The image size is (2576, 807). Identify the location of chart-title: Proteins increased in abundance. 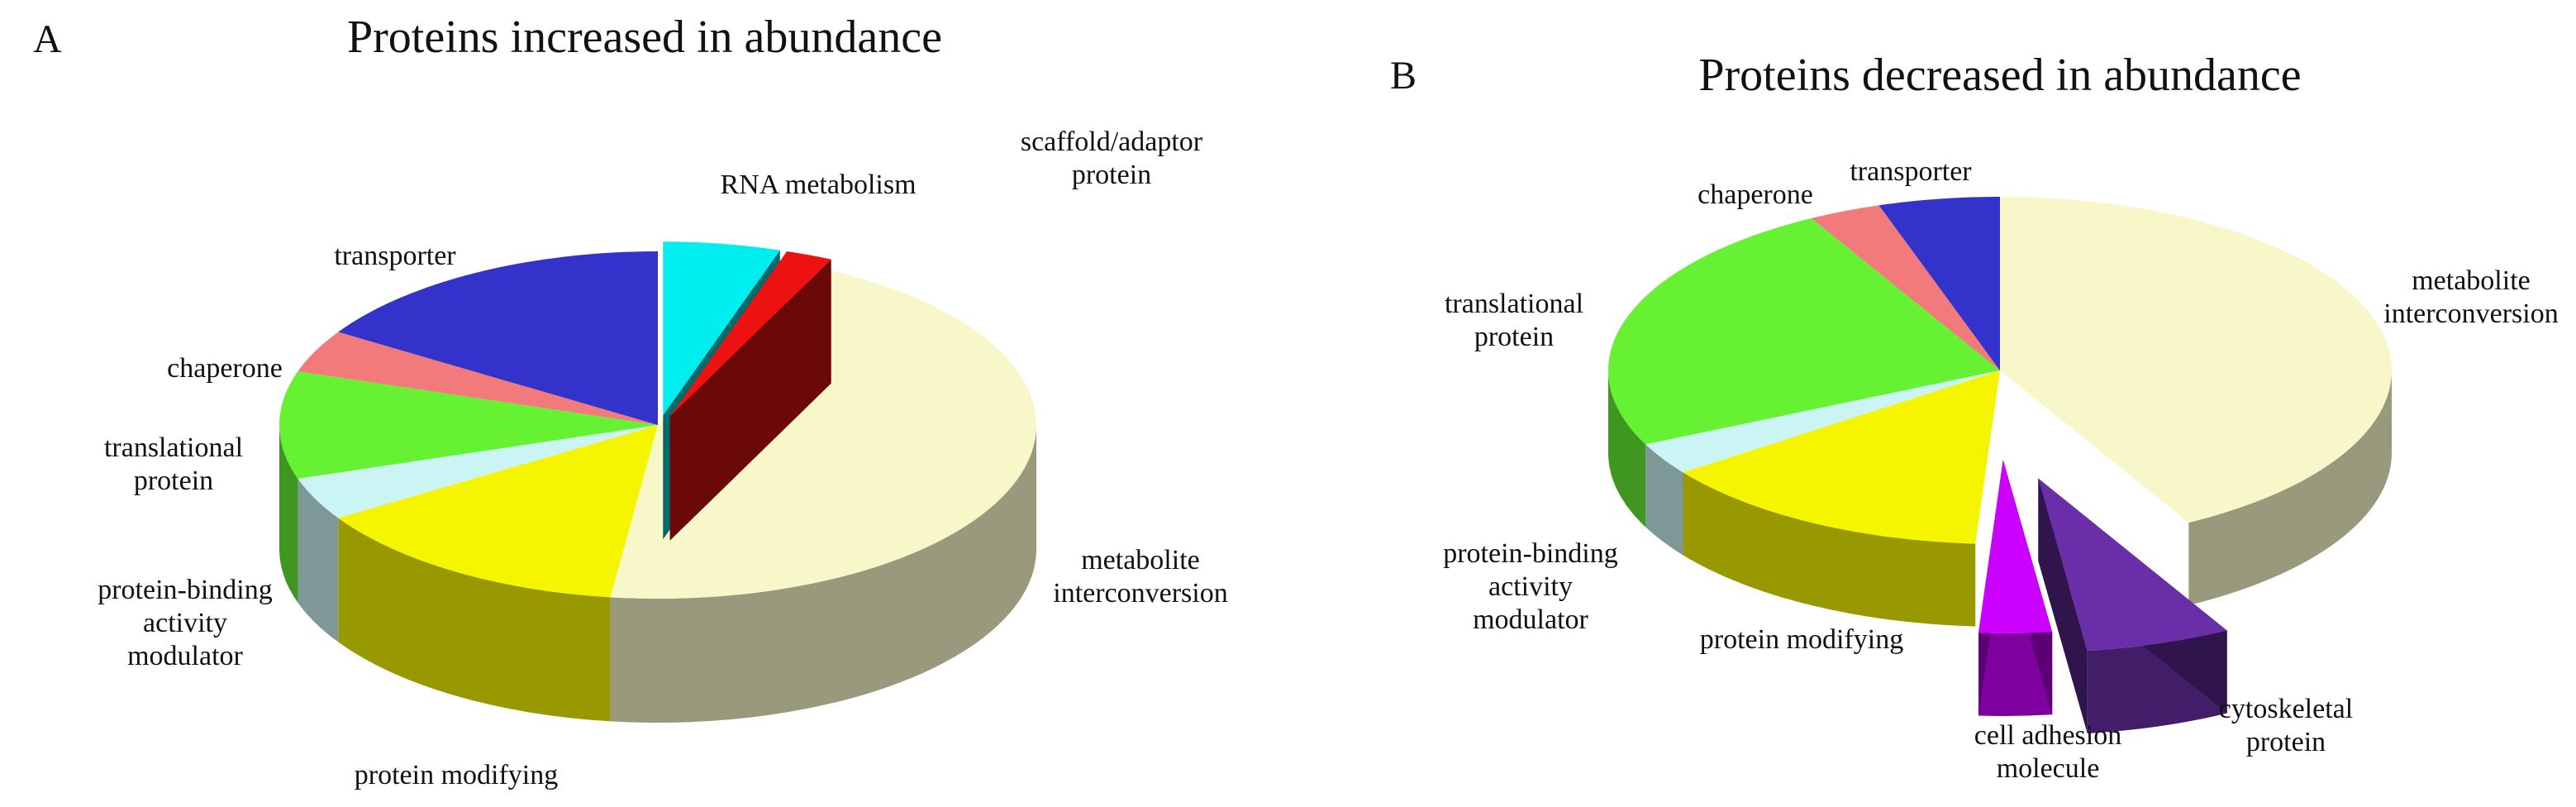
(645, 37).